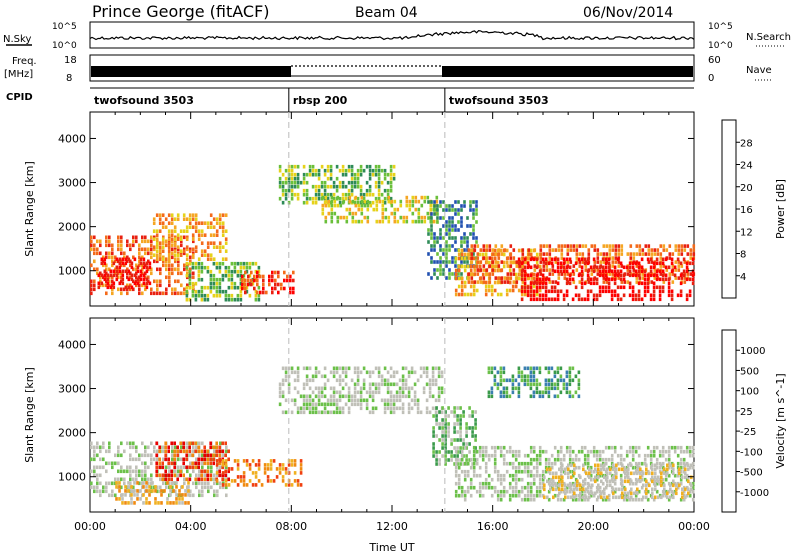 The image size is (800, 554). What do you see at coordinates (720, 27) in the screenshot?
I see `noise-tick-hi-right: 10^5` at bounding box center [720, 27].